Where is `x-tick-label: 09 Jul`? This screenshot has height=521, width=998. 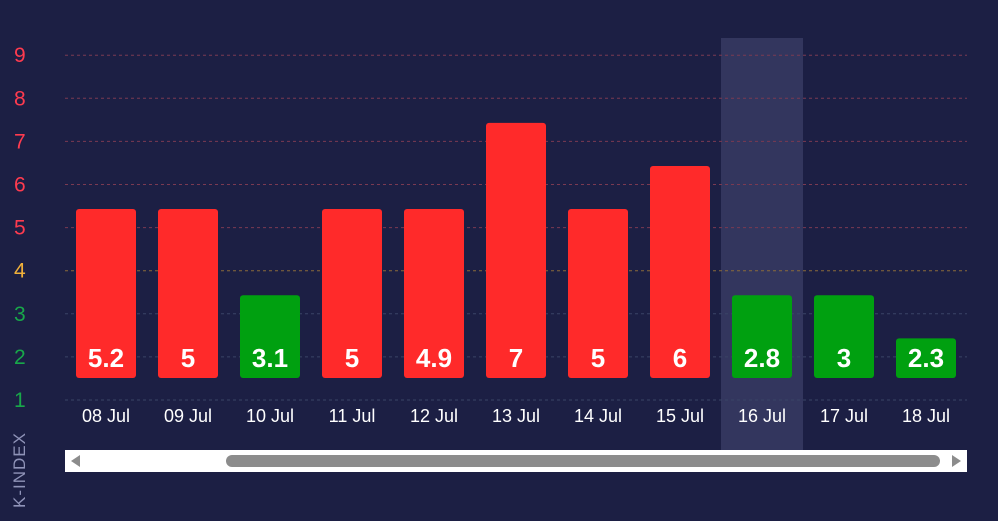
x-tick-label: 09 Jul is located at coordinates (188, 416).